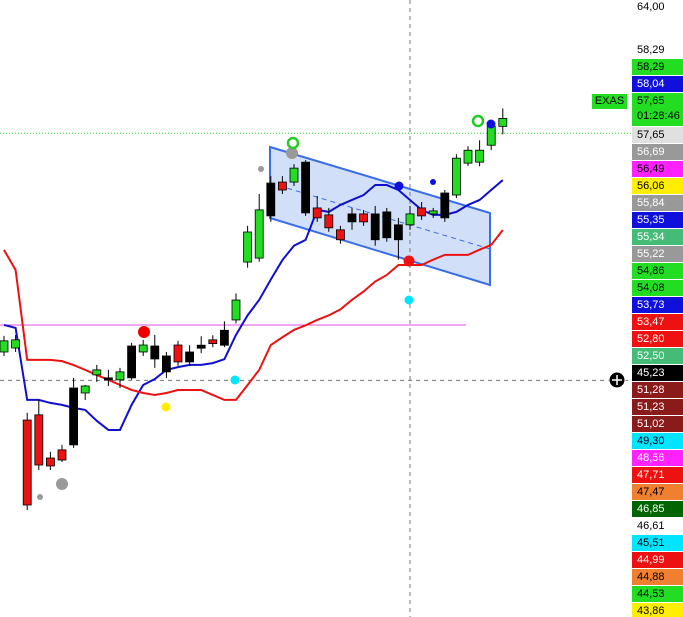 Image resolution: width=683 pixels, height=617 pixels. Describe the element at coordinates (657, 288) in the screenshot. I see `price-badge: 54,08` at that location.